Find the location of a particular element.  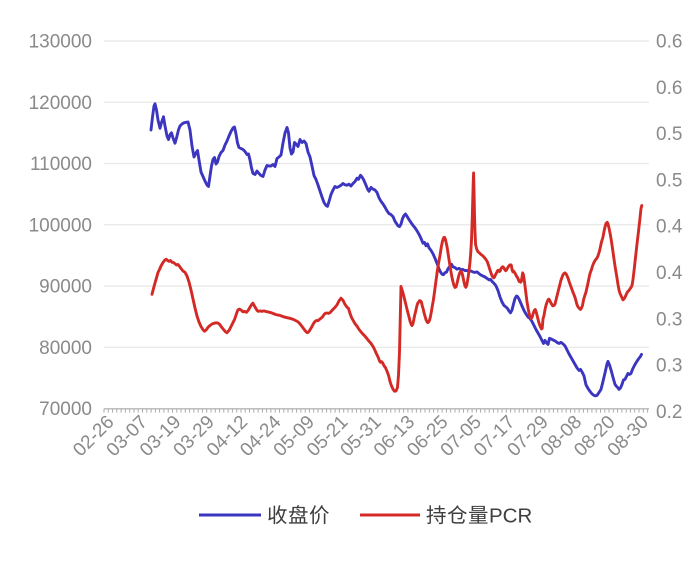

svg-text: PCR is located at coordinates (510, 516).